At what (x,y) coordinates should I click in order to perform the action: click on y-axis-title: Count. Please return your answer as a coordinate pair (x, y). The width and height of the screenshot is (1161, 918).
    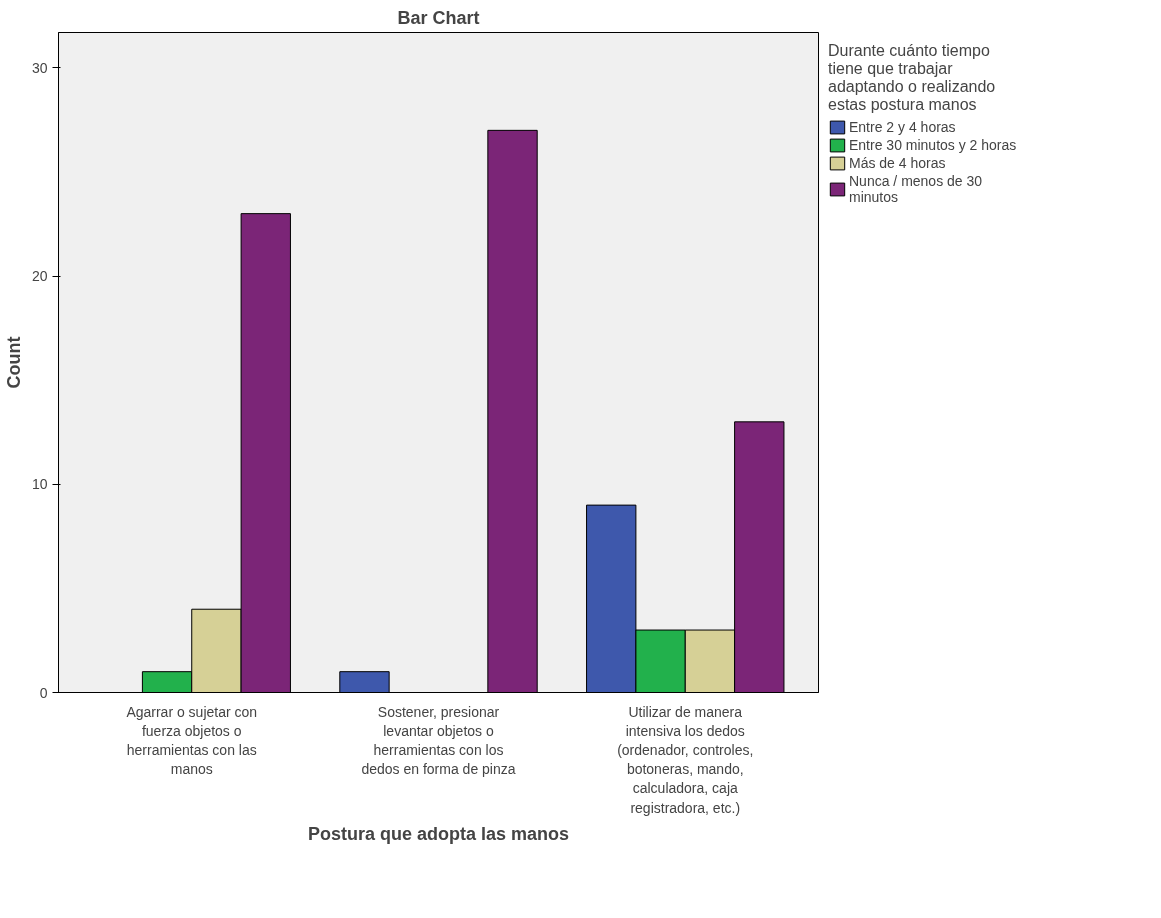
    Looking at the image, I should click on (13, 362).